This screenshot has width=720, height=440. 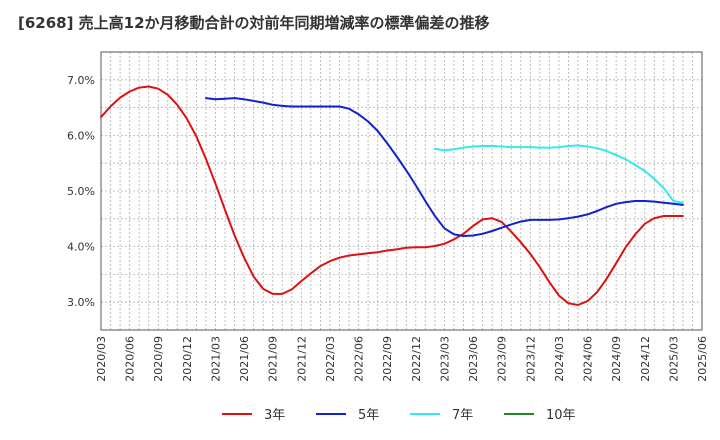 What do you see at coordinates (616, 359) in the screenshot?
I see `x-tick-label: 2024/09` at bounding box center [616, 359].